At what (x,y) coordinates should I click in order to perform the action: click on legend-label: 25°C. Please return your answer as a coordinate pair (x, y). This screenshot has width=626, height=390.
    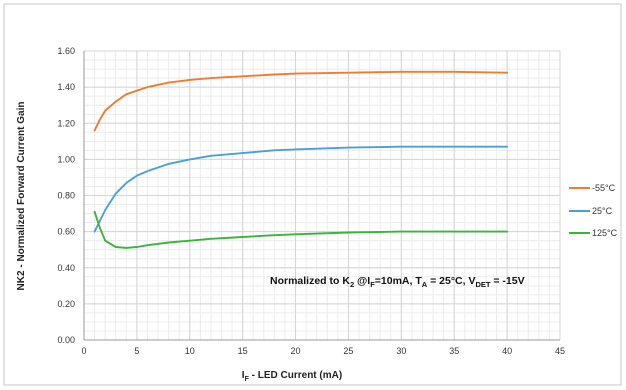
    Looking at the image, I should click on (602, 211).